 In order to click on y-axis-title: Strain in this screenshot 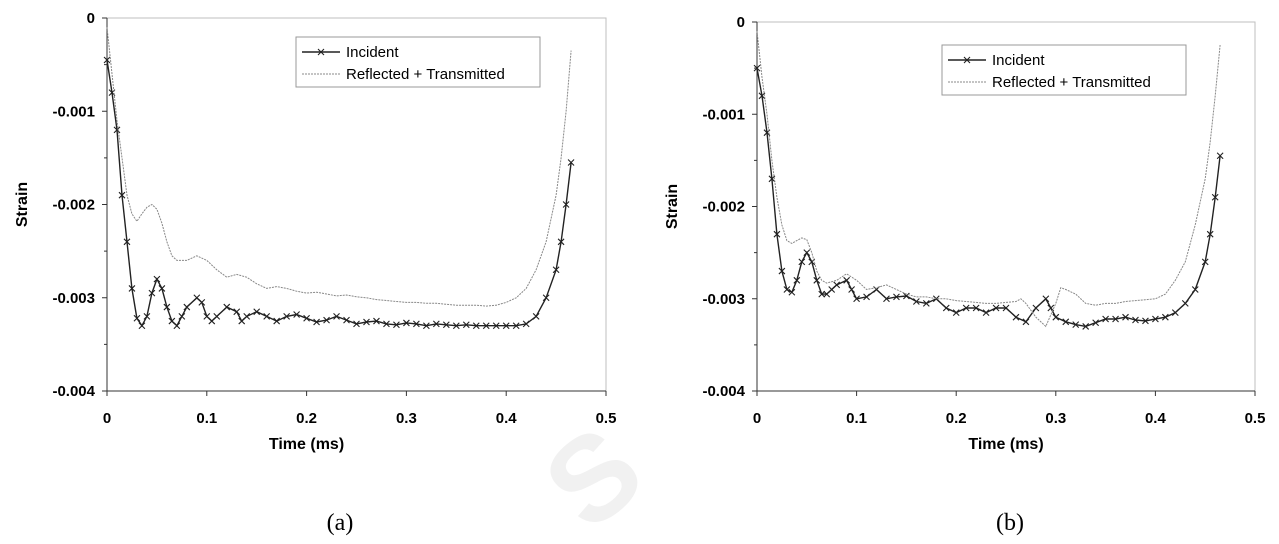, I will do `click(22, 204)`.